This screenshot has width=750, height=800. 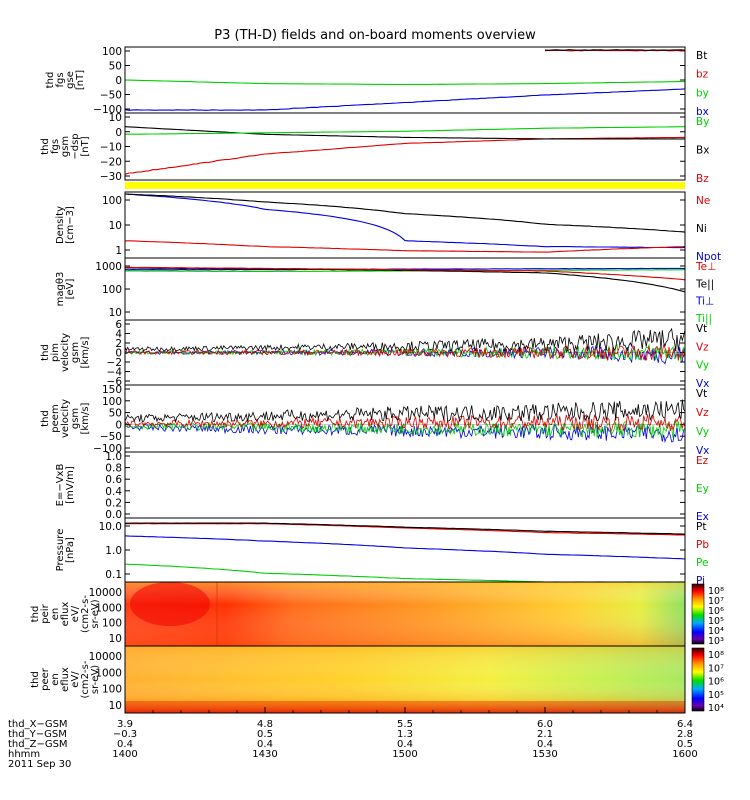 What do you see at coordinates (716, 655) in the screenshot?
I see `colorbar-label-peer-0: 10⁸` at bounding box center [716, 655].